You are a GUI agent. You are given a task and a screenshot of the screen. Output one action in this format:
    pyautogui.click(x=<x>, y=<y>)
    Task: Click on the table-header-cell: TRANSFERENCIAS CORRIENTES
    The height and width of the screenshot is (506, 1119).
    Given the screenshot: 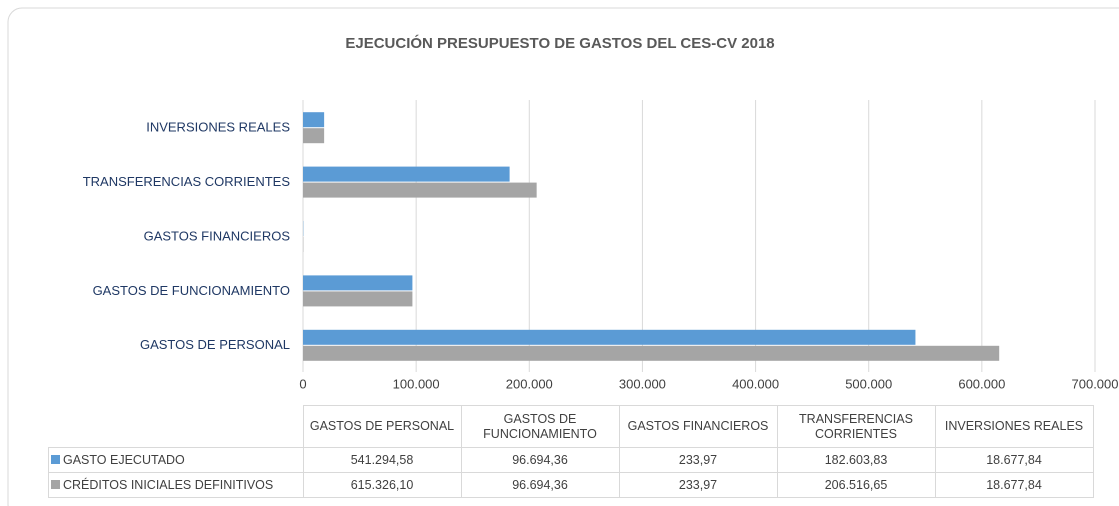 What is the action you would take?
    pyautogui.click(x=856, y=426)
    